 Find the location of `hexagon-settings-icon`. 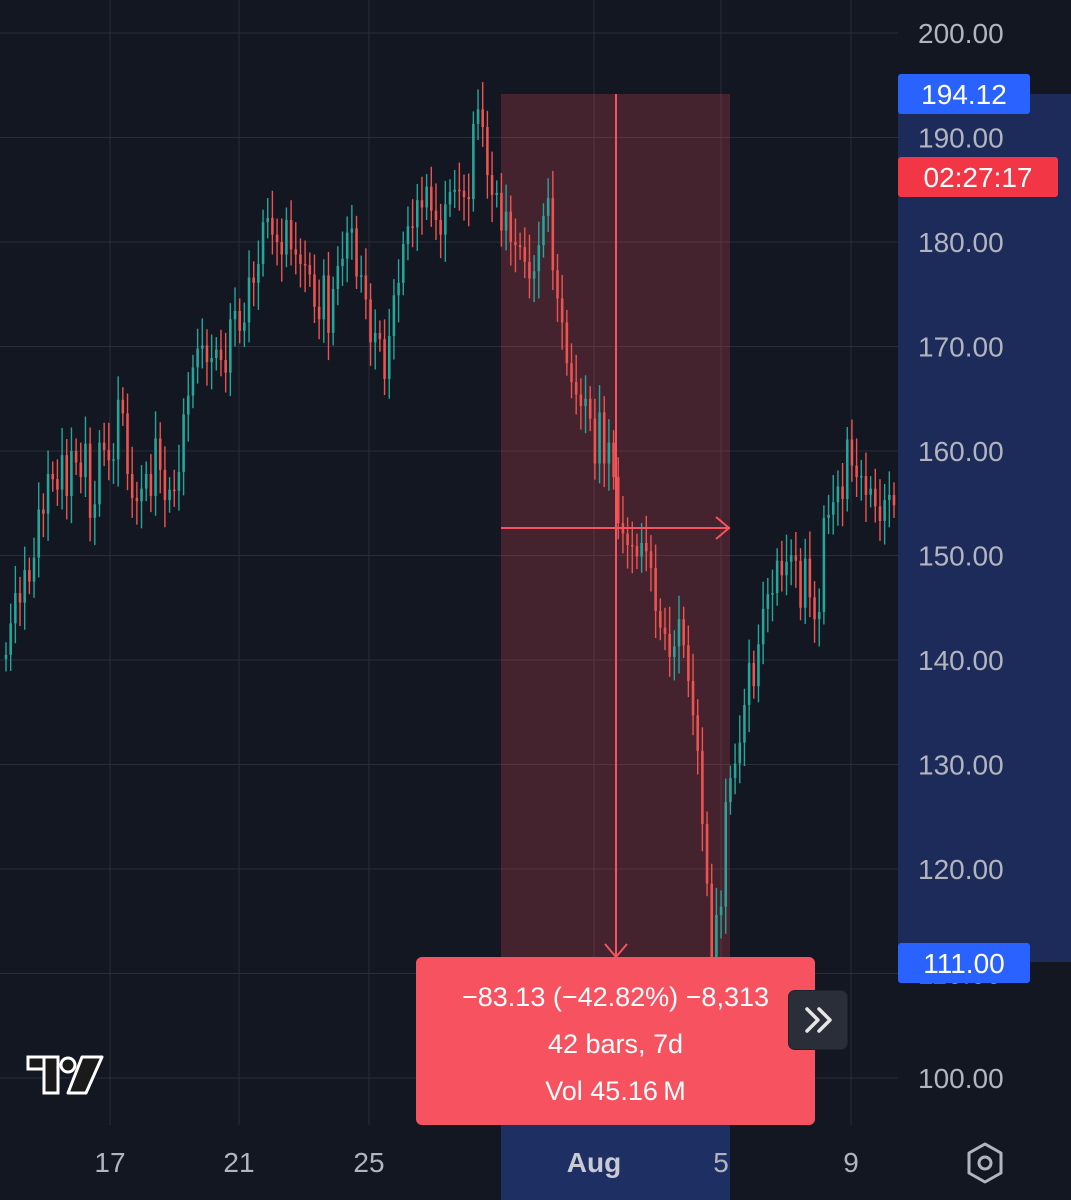

hexagon-settings-icon is located at coordinates (985, 1163).